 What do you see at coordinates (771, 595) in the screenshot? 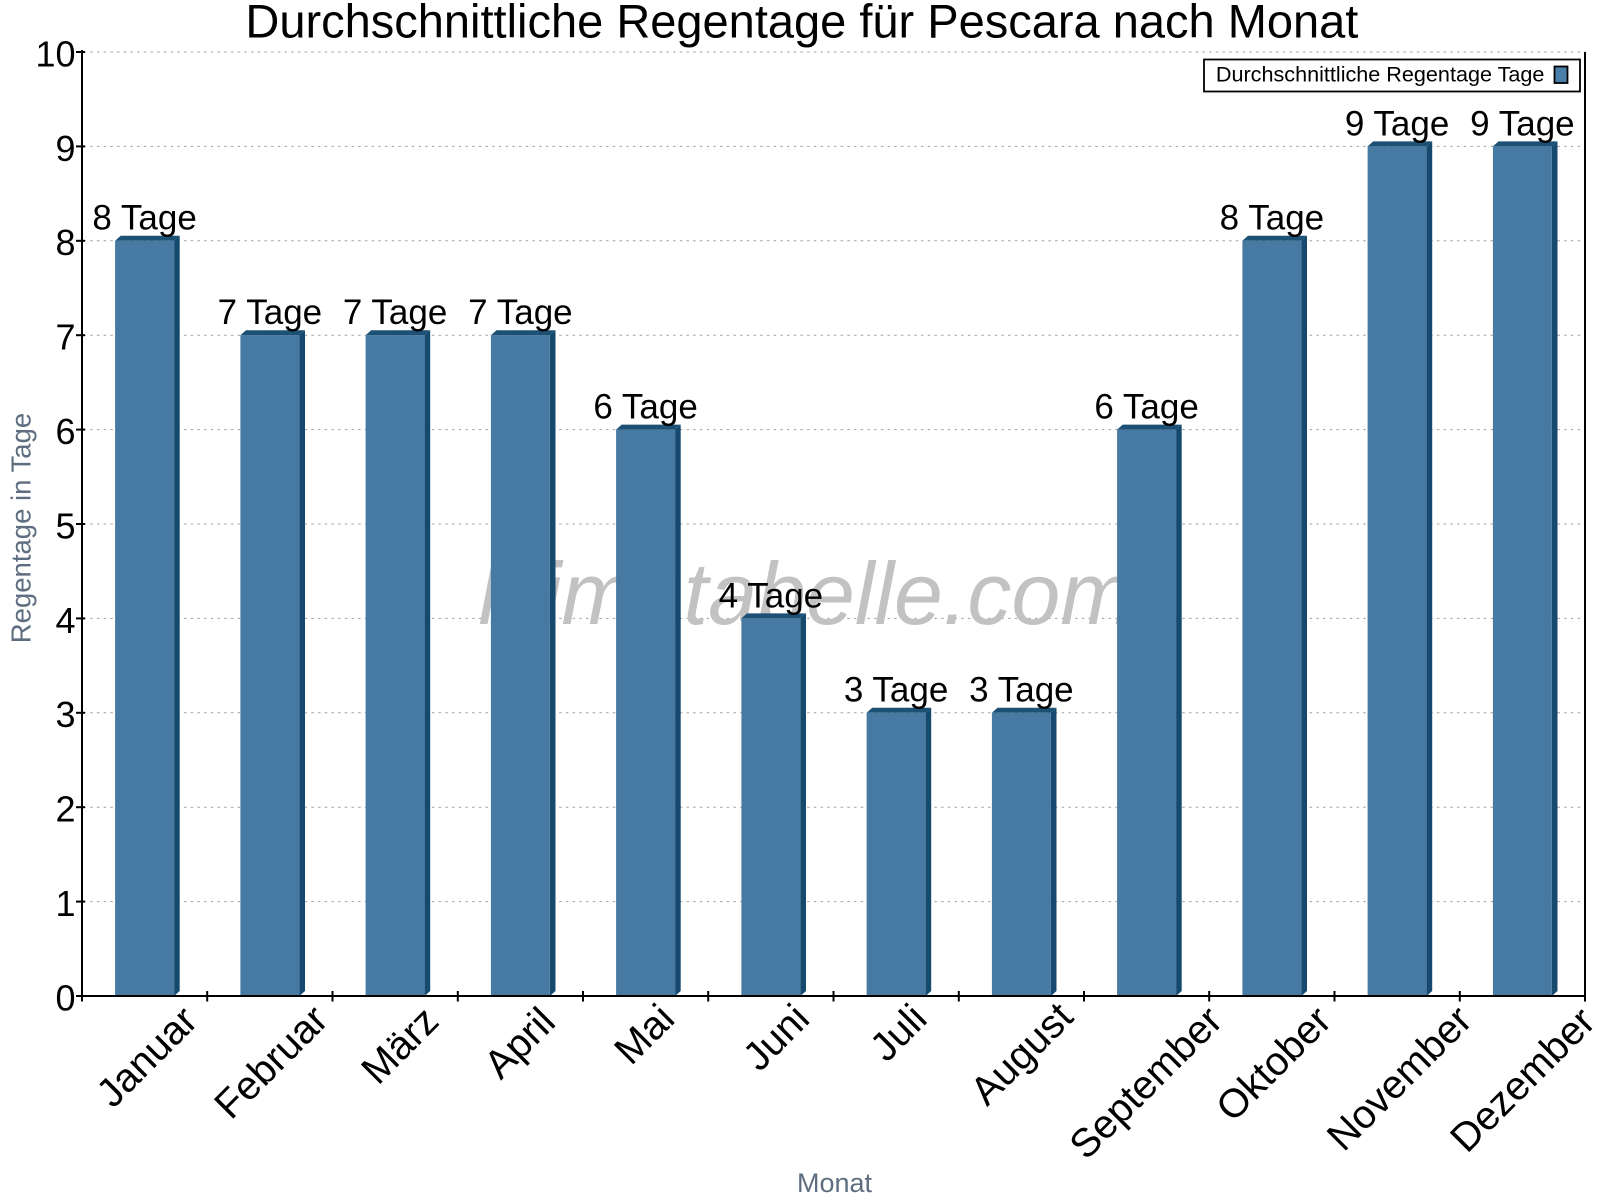
I see `svg-text: 4 Tage` at bounding box center [771, 595].